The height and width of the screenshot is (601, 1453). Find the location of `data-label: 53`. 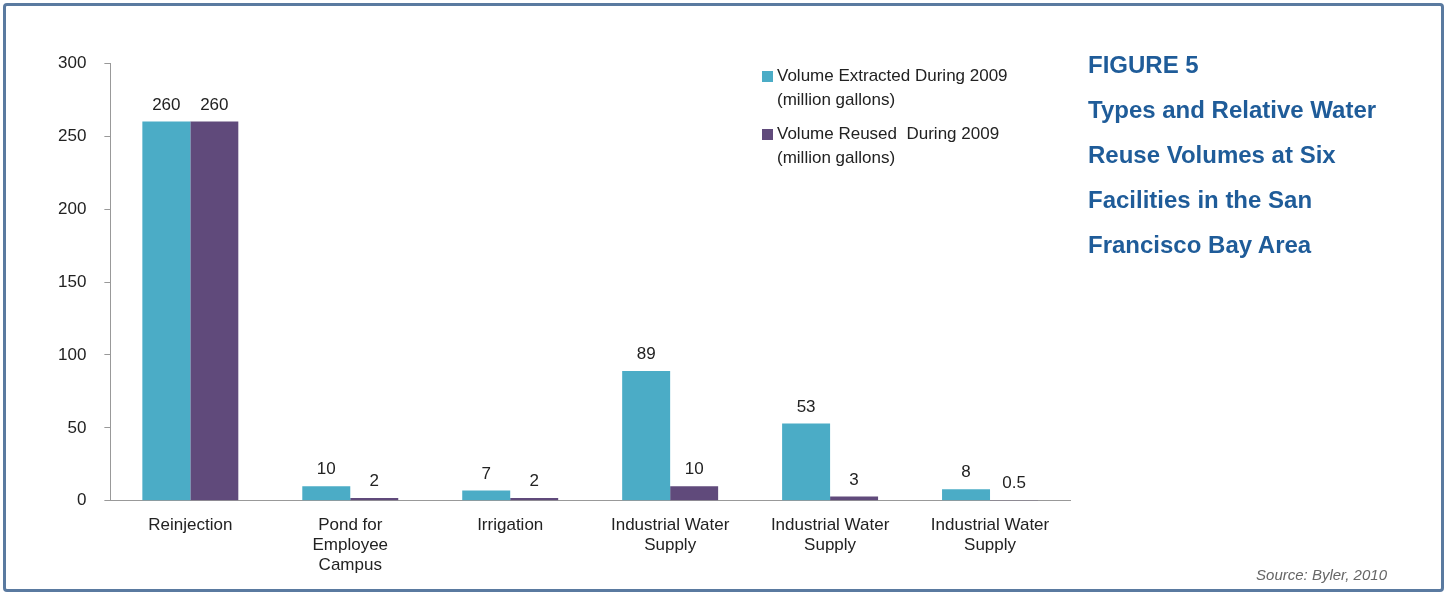

data-label: 53 is located at coordinates (806, 406).